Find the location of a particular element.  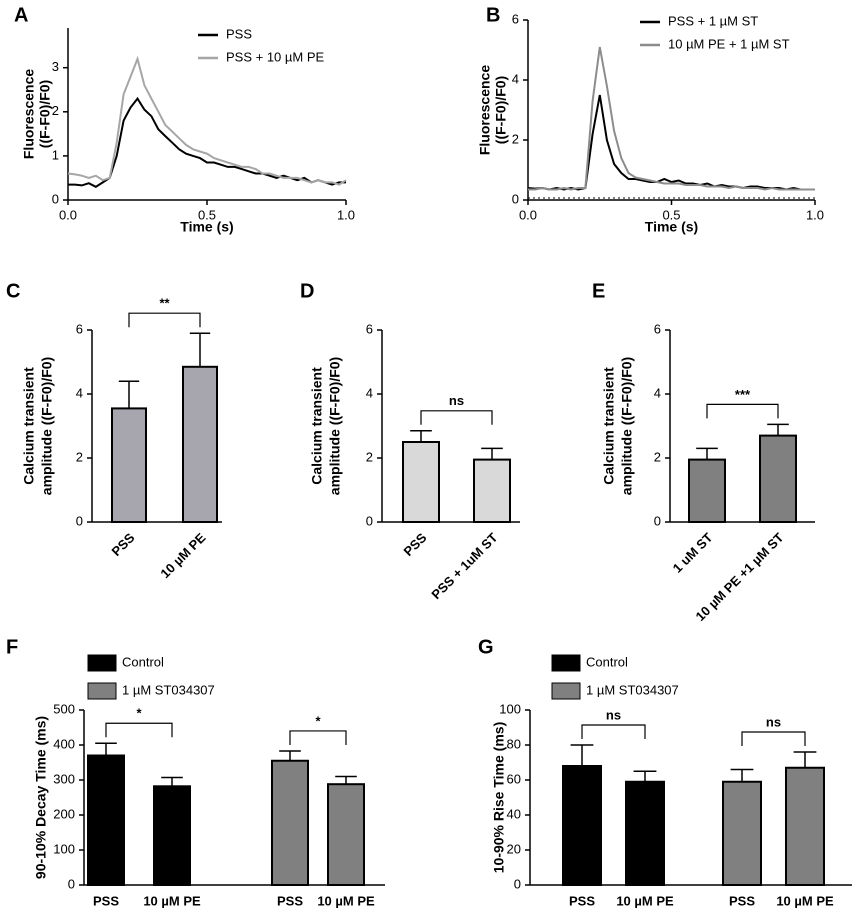

legend-label: 10 µM PE + 1 µM ST is located at coordinates (729, 43).